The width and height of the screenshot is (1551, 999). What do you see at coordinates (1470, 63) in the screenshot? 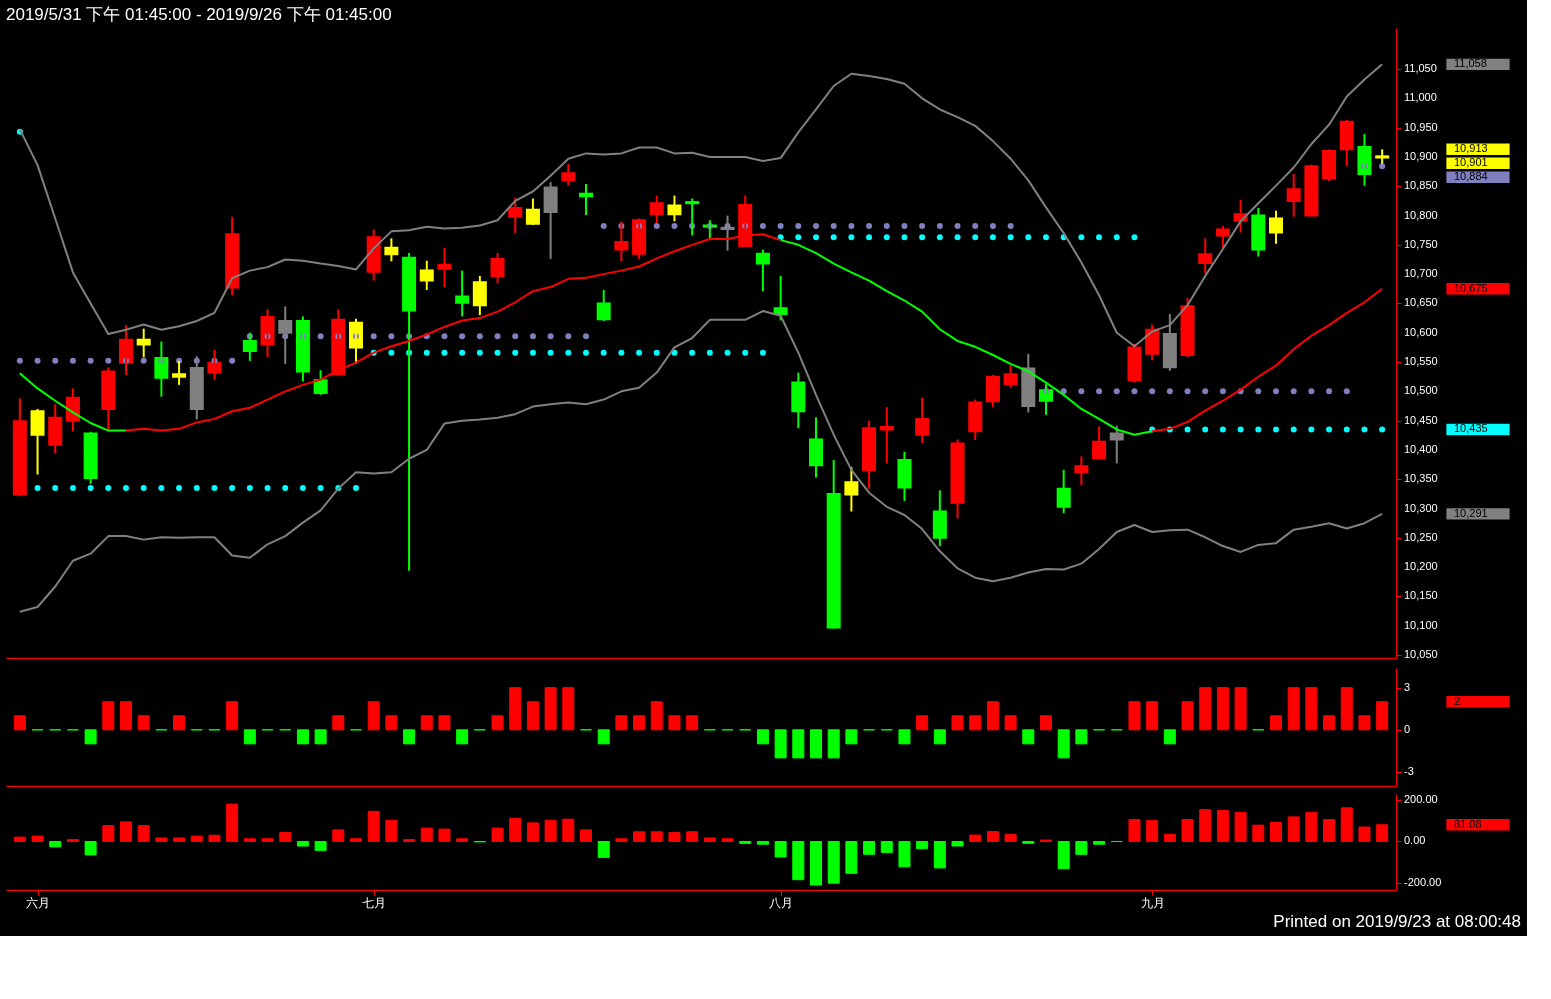
I see `text: 11,058` at bounding box center [1470, 63].